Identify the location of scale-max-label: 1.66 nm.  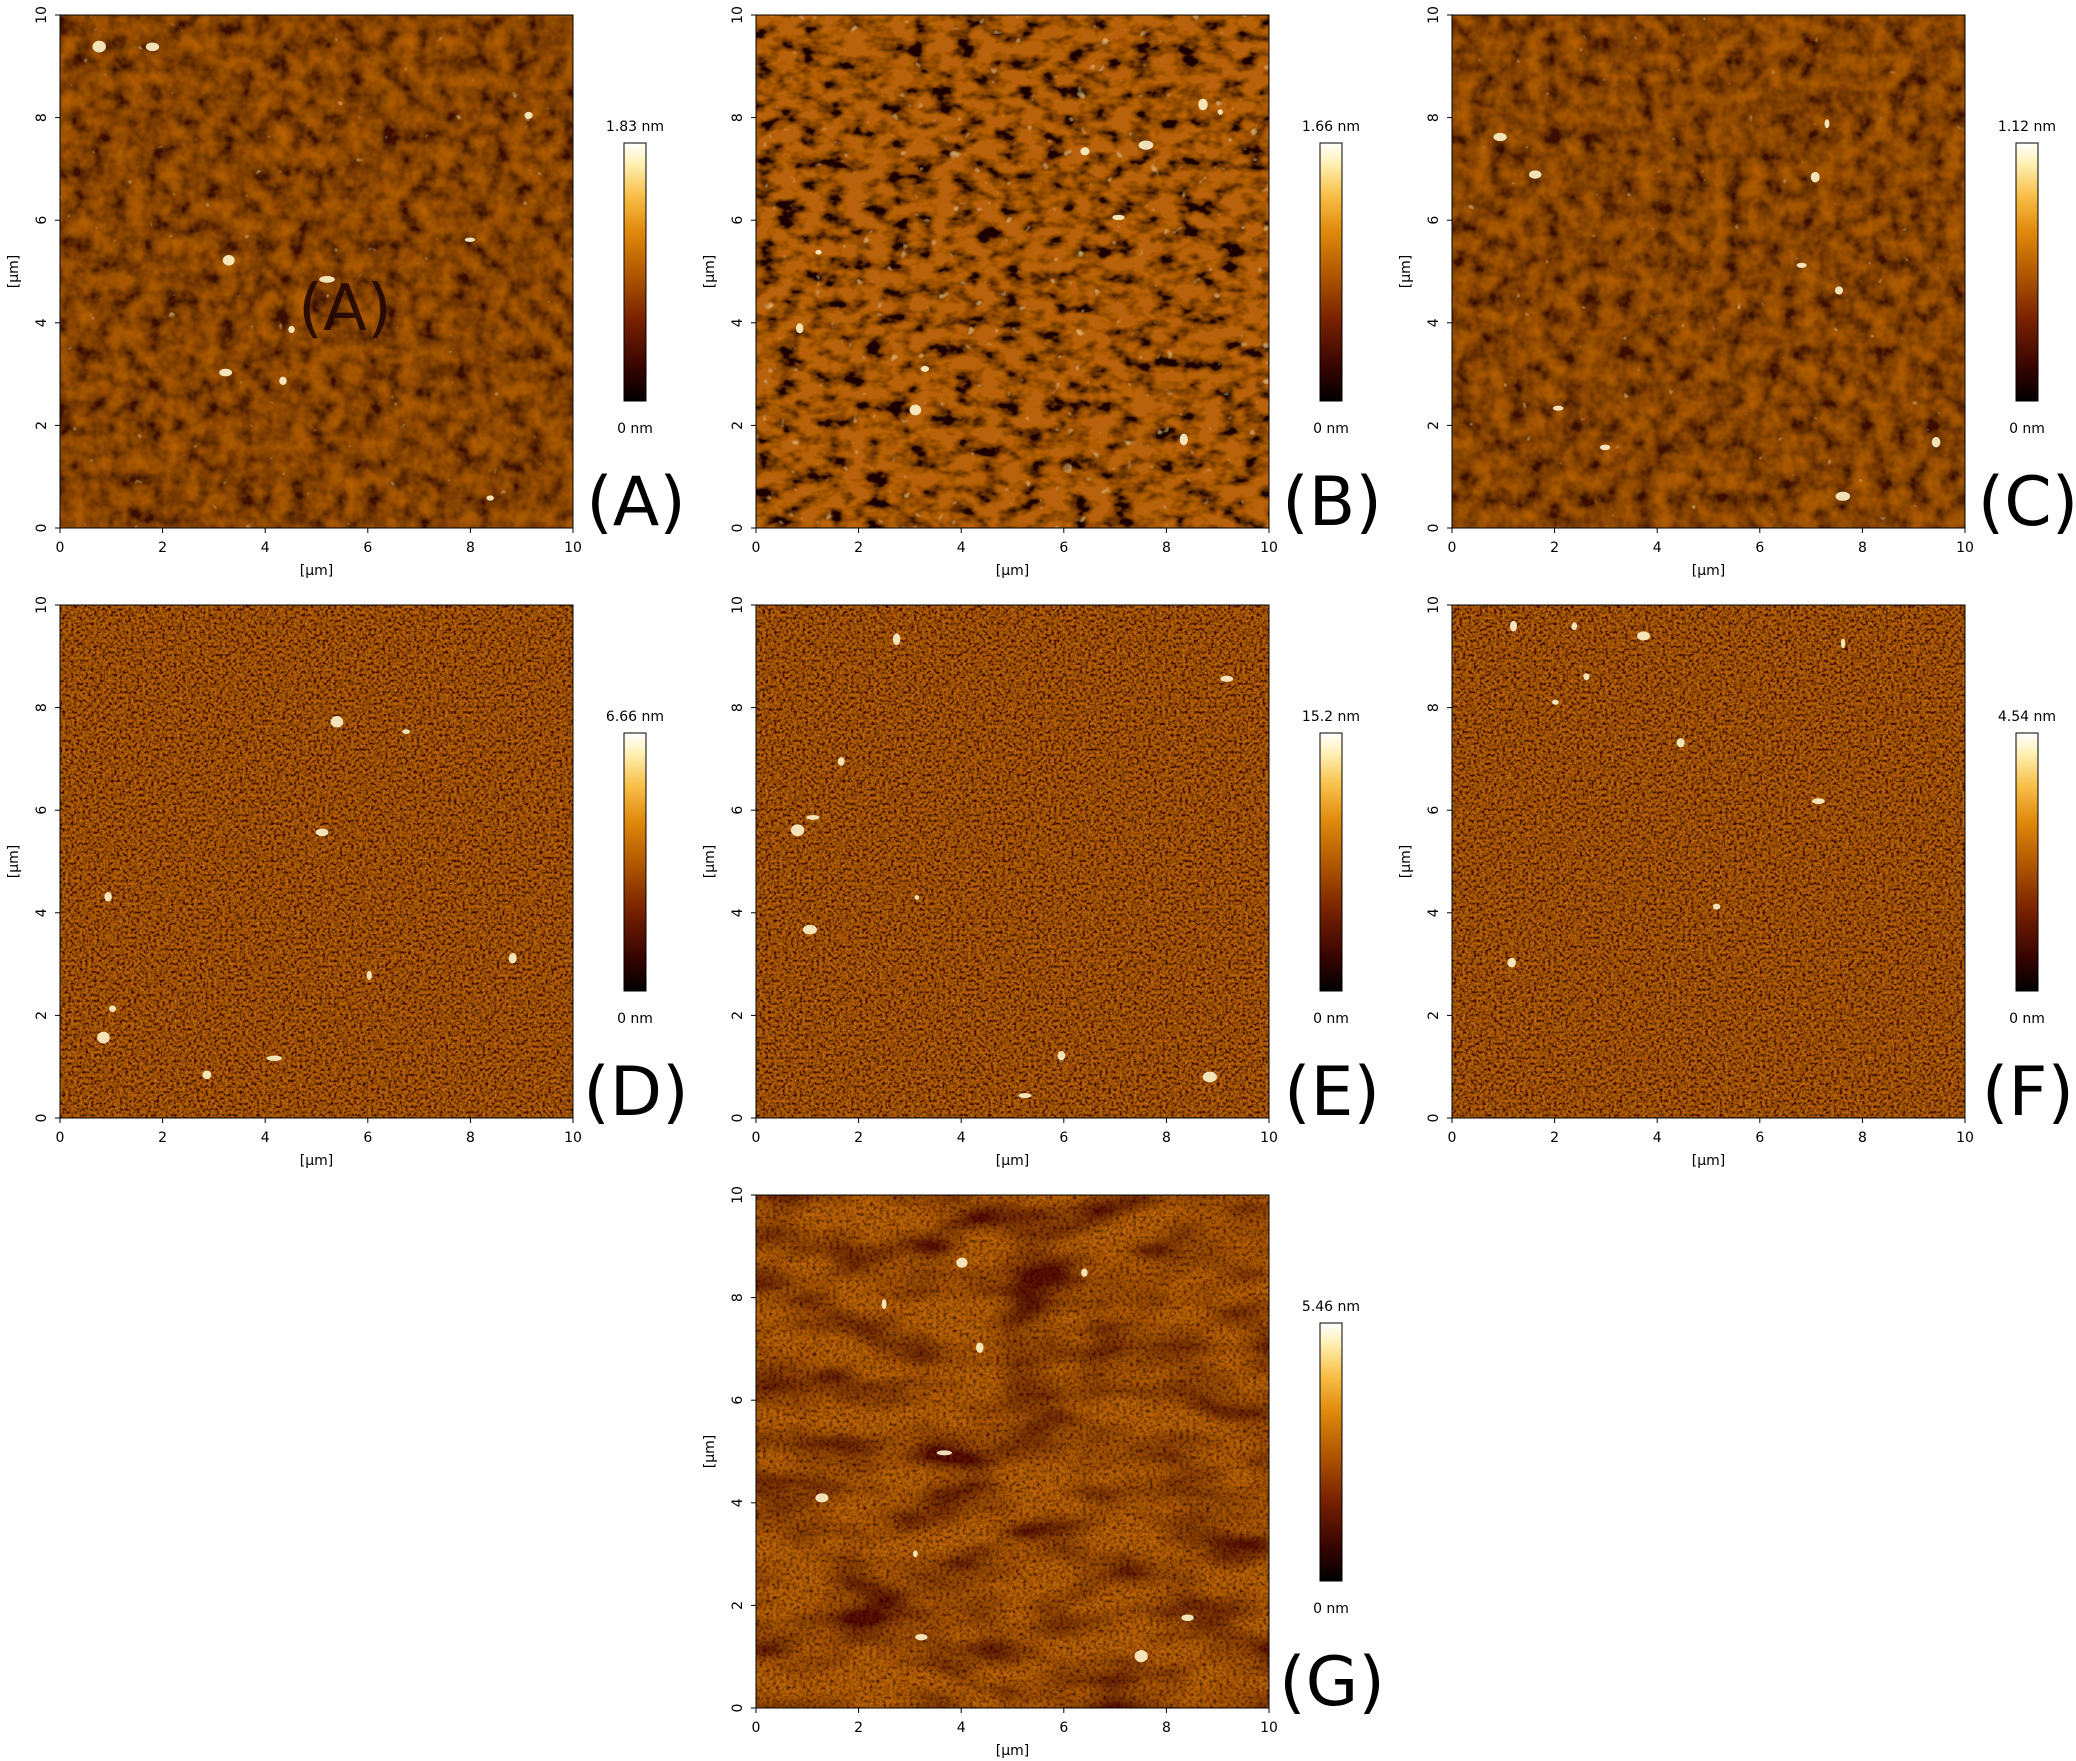
(1331, 127).